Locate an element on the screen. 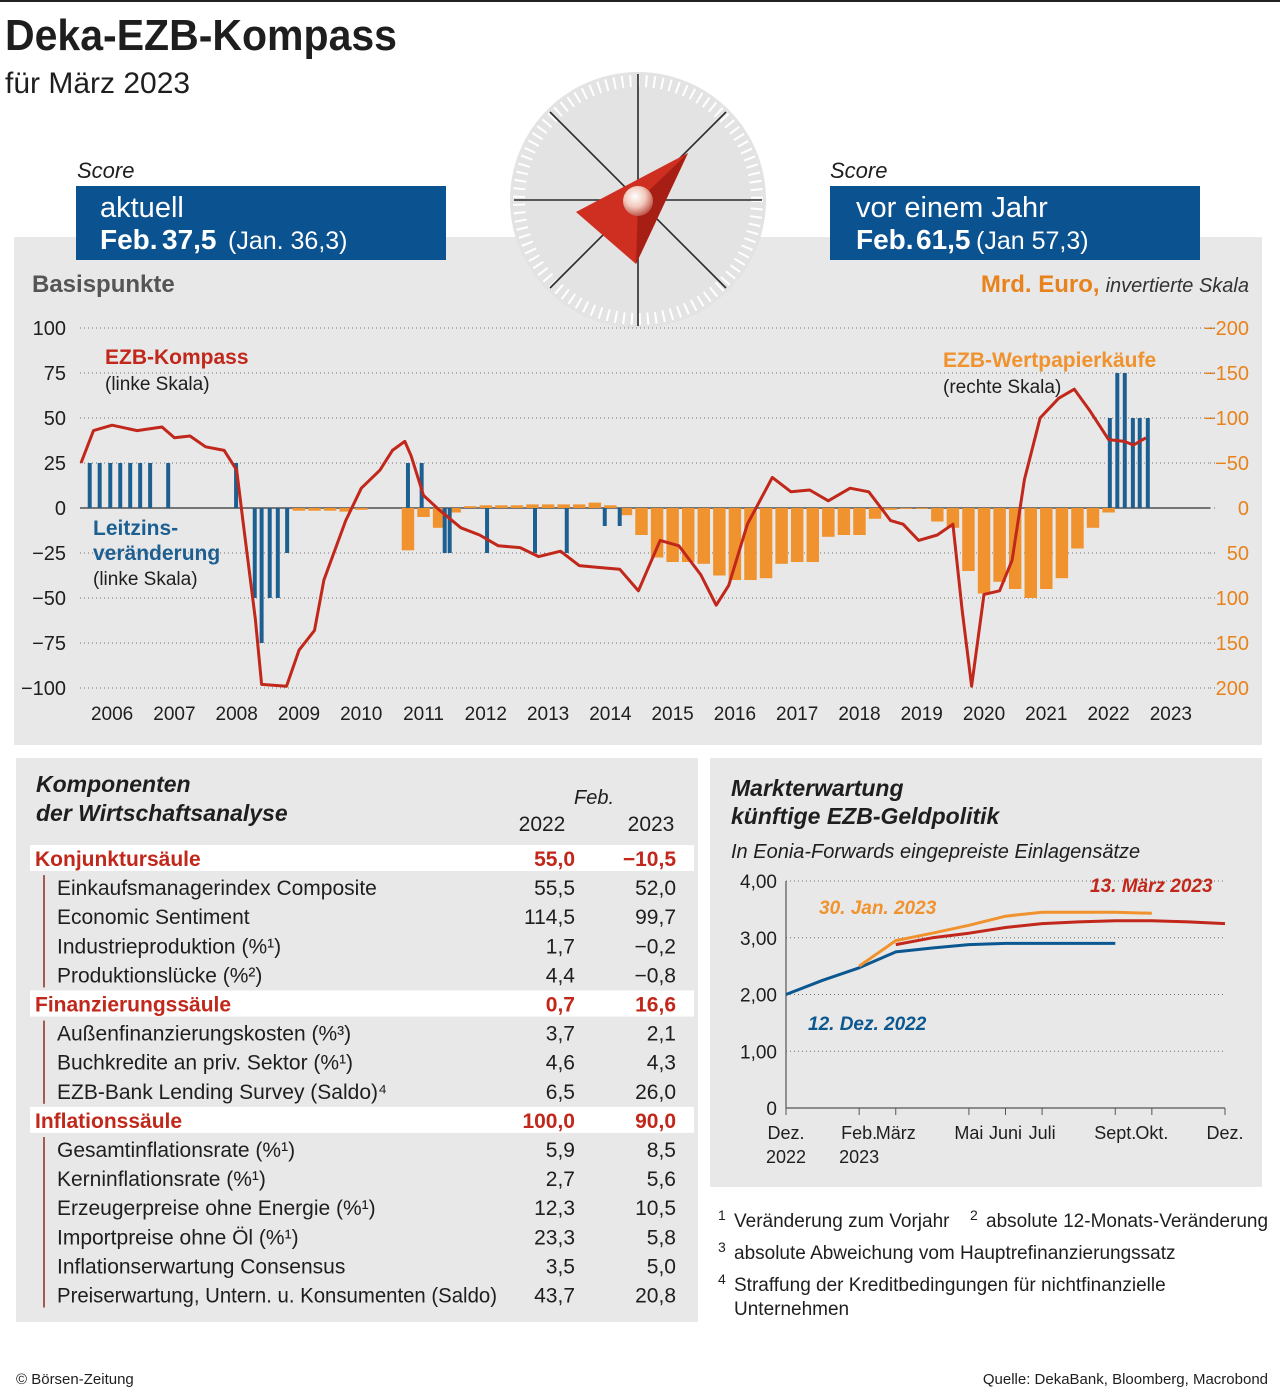 Image resolution: width=1280 pixels, height=1392 pixels. score-previous: (Jan. 36,3) is located at coordinates (288, 241).